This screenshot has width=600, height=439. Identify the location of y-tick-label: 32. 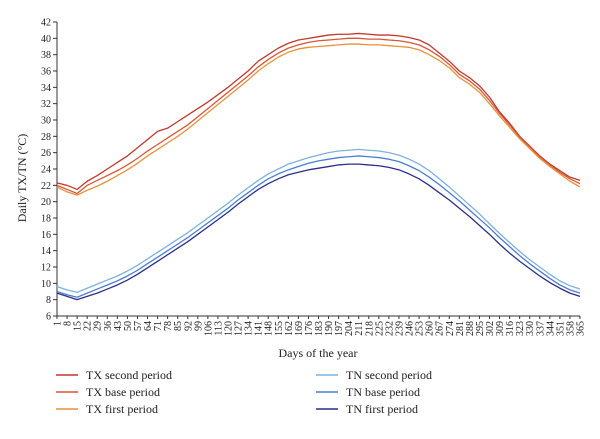
(46, 104).